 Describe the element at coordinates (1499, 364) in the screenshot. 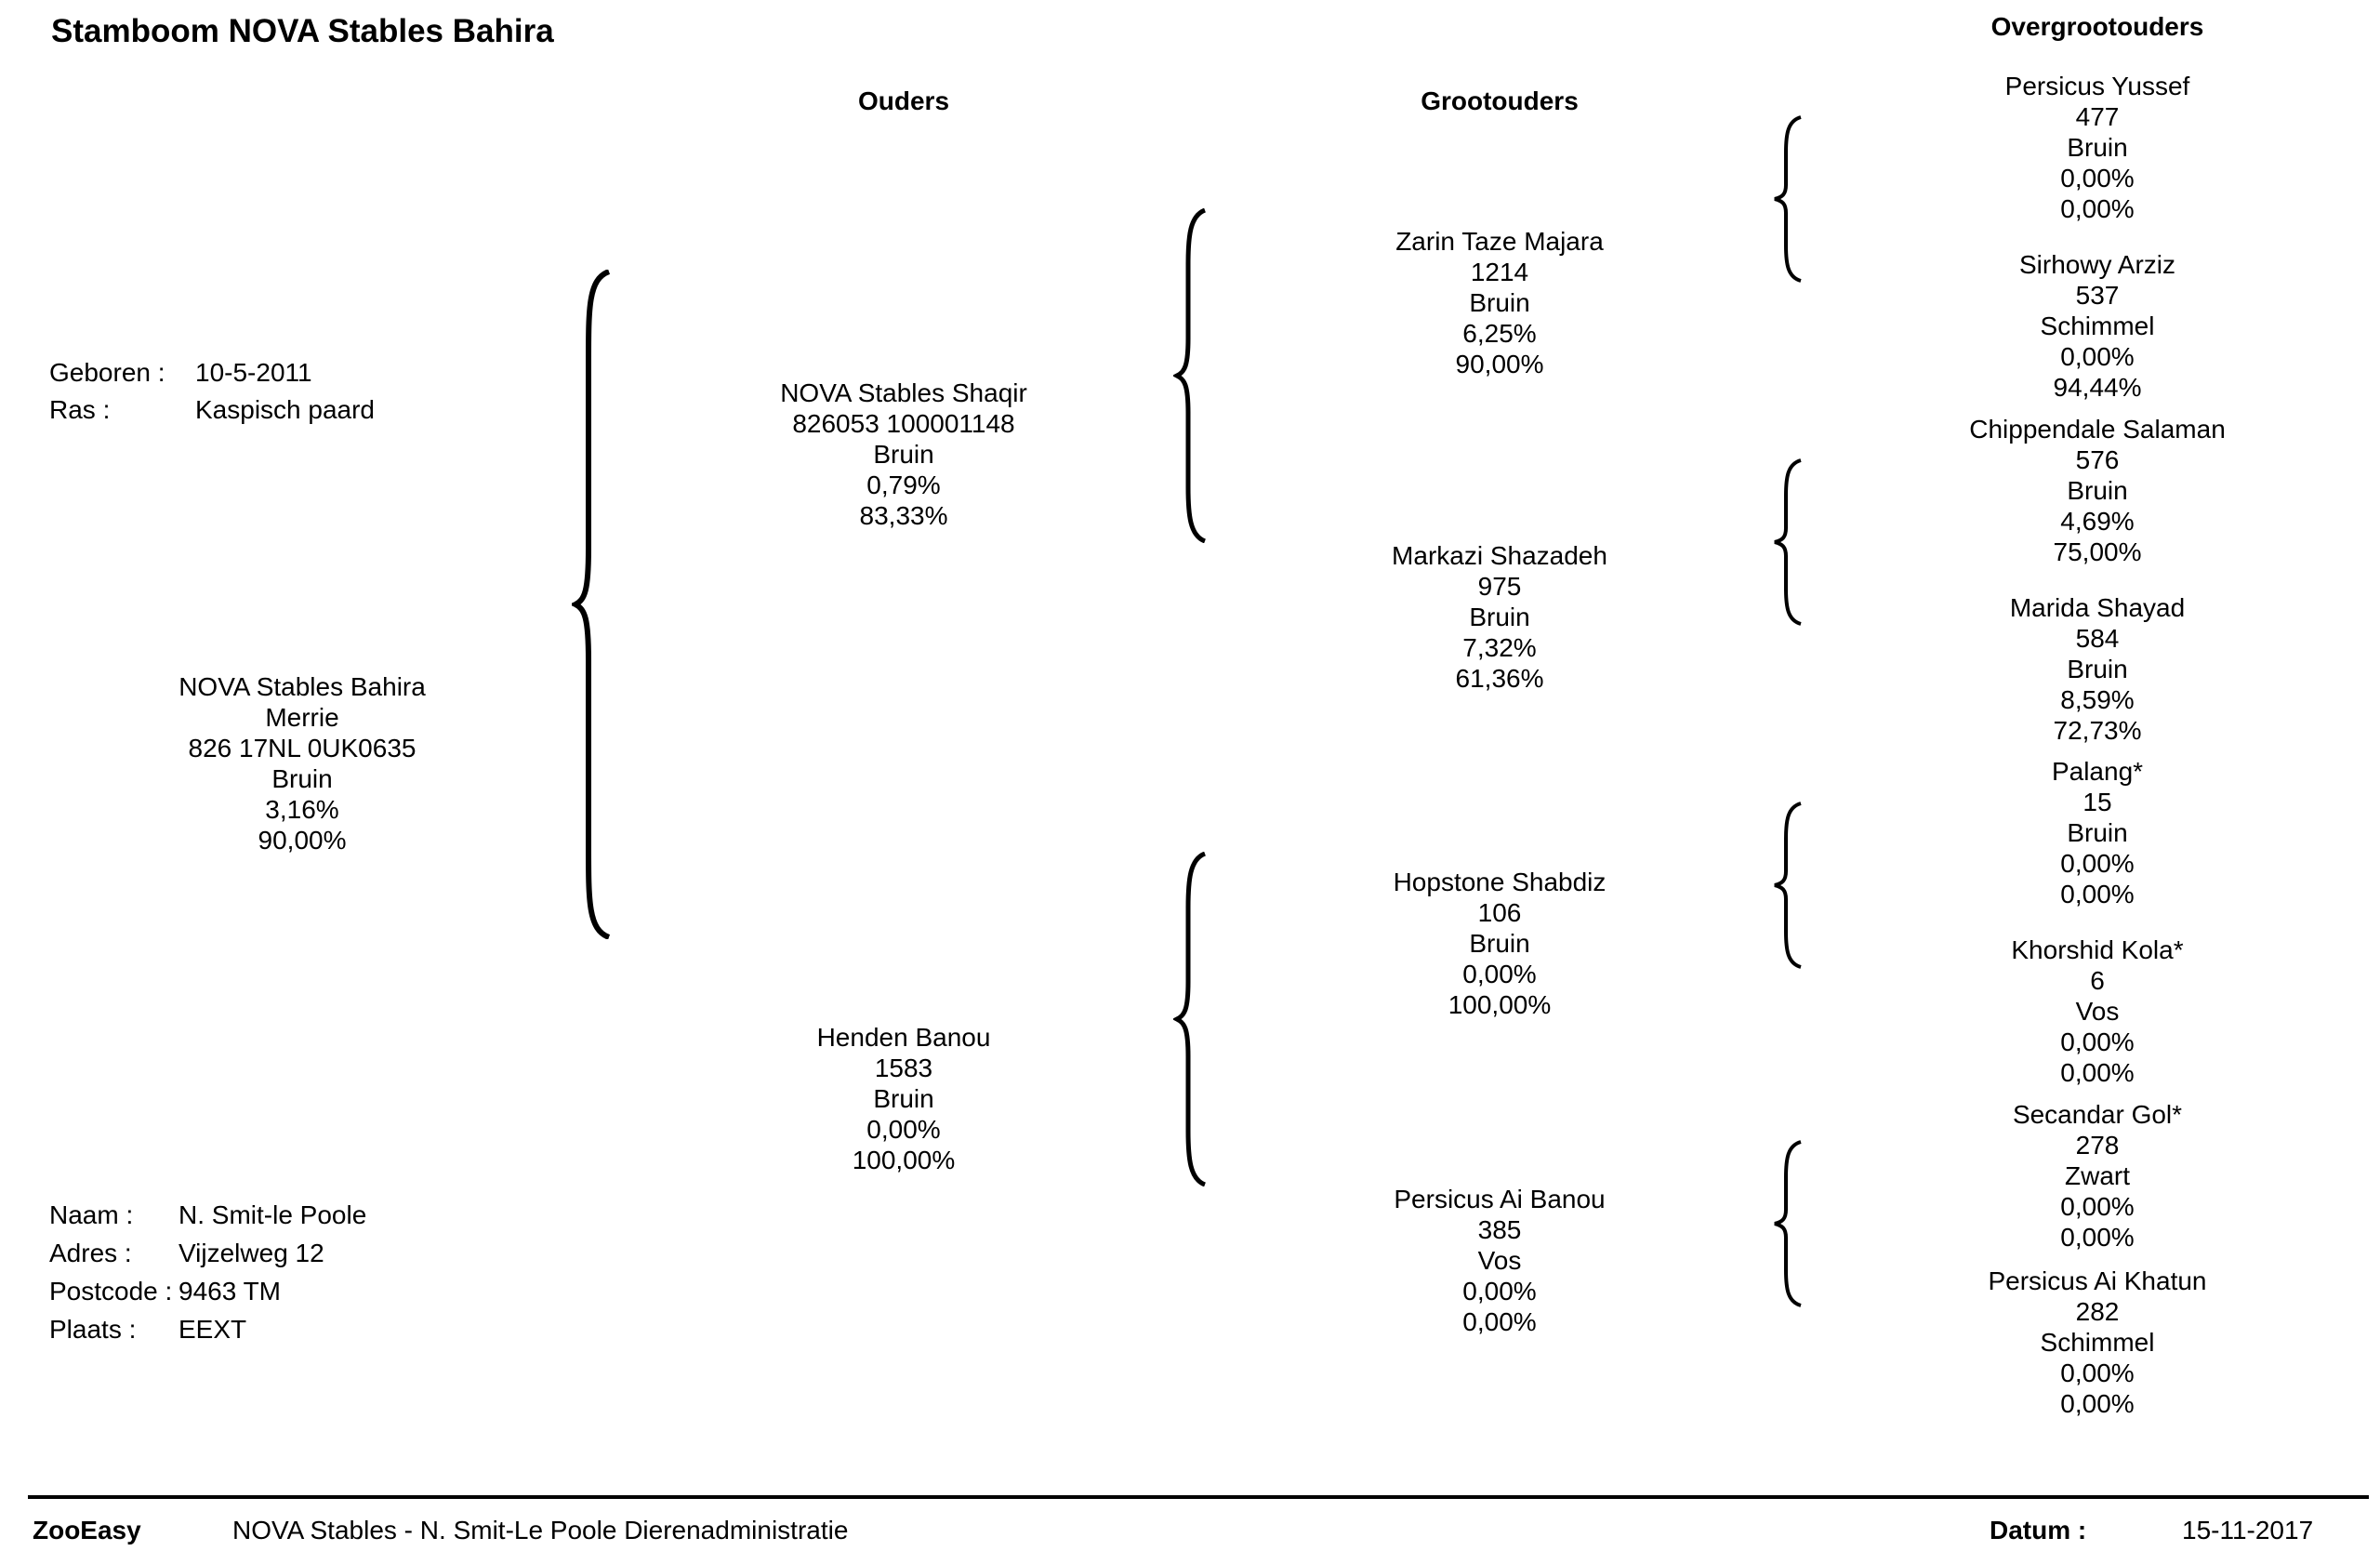

I see `grandparent-pct2: 90,00%` at that location.